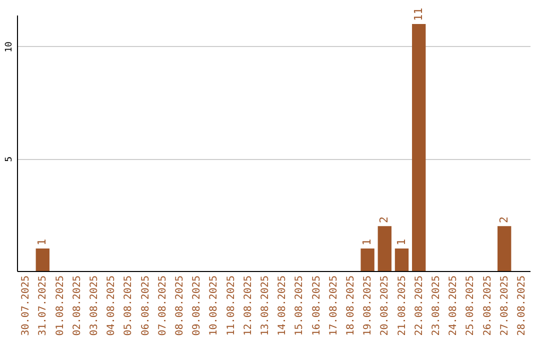 The height and width of the screenshot is (340, 540). Describe the element at coordinates (402, 306) in the screenshot. I see `x-tick-label: 21.08.2025` at that location.